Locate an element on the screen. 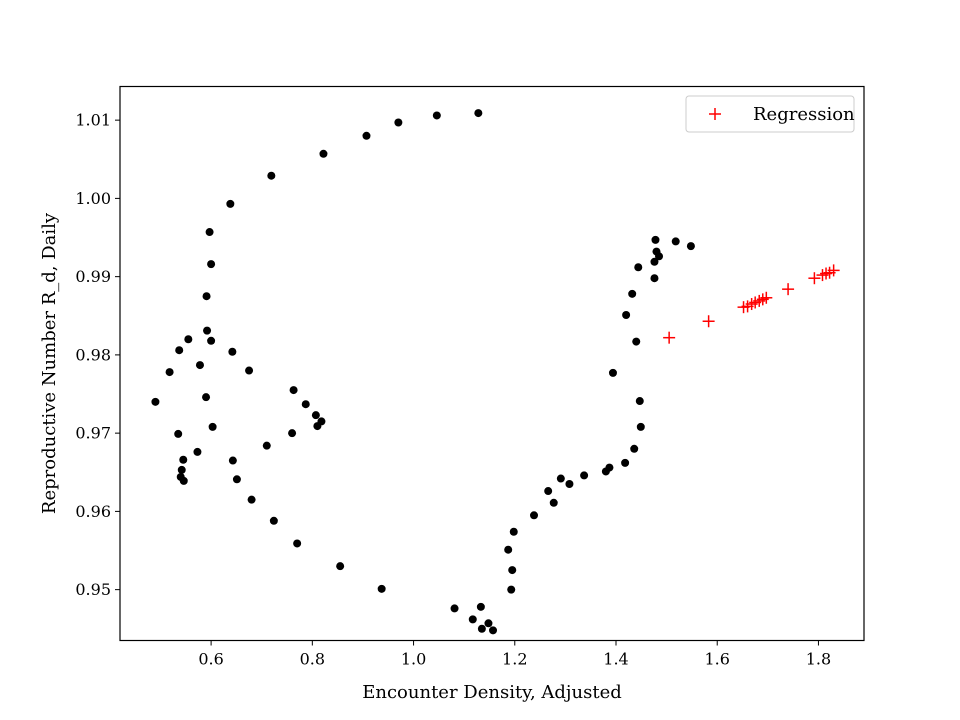 Image resolution: width=960 pixels, height=720 pixels. x-axis-ticks: 0.6 0.8 1.0 1.2 1.4 1.6 1.8 is located at coordinates (514, 654).